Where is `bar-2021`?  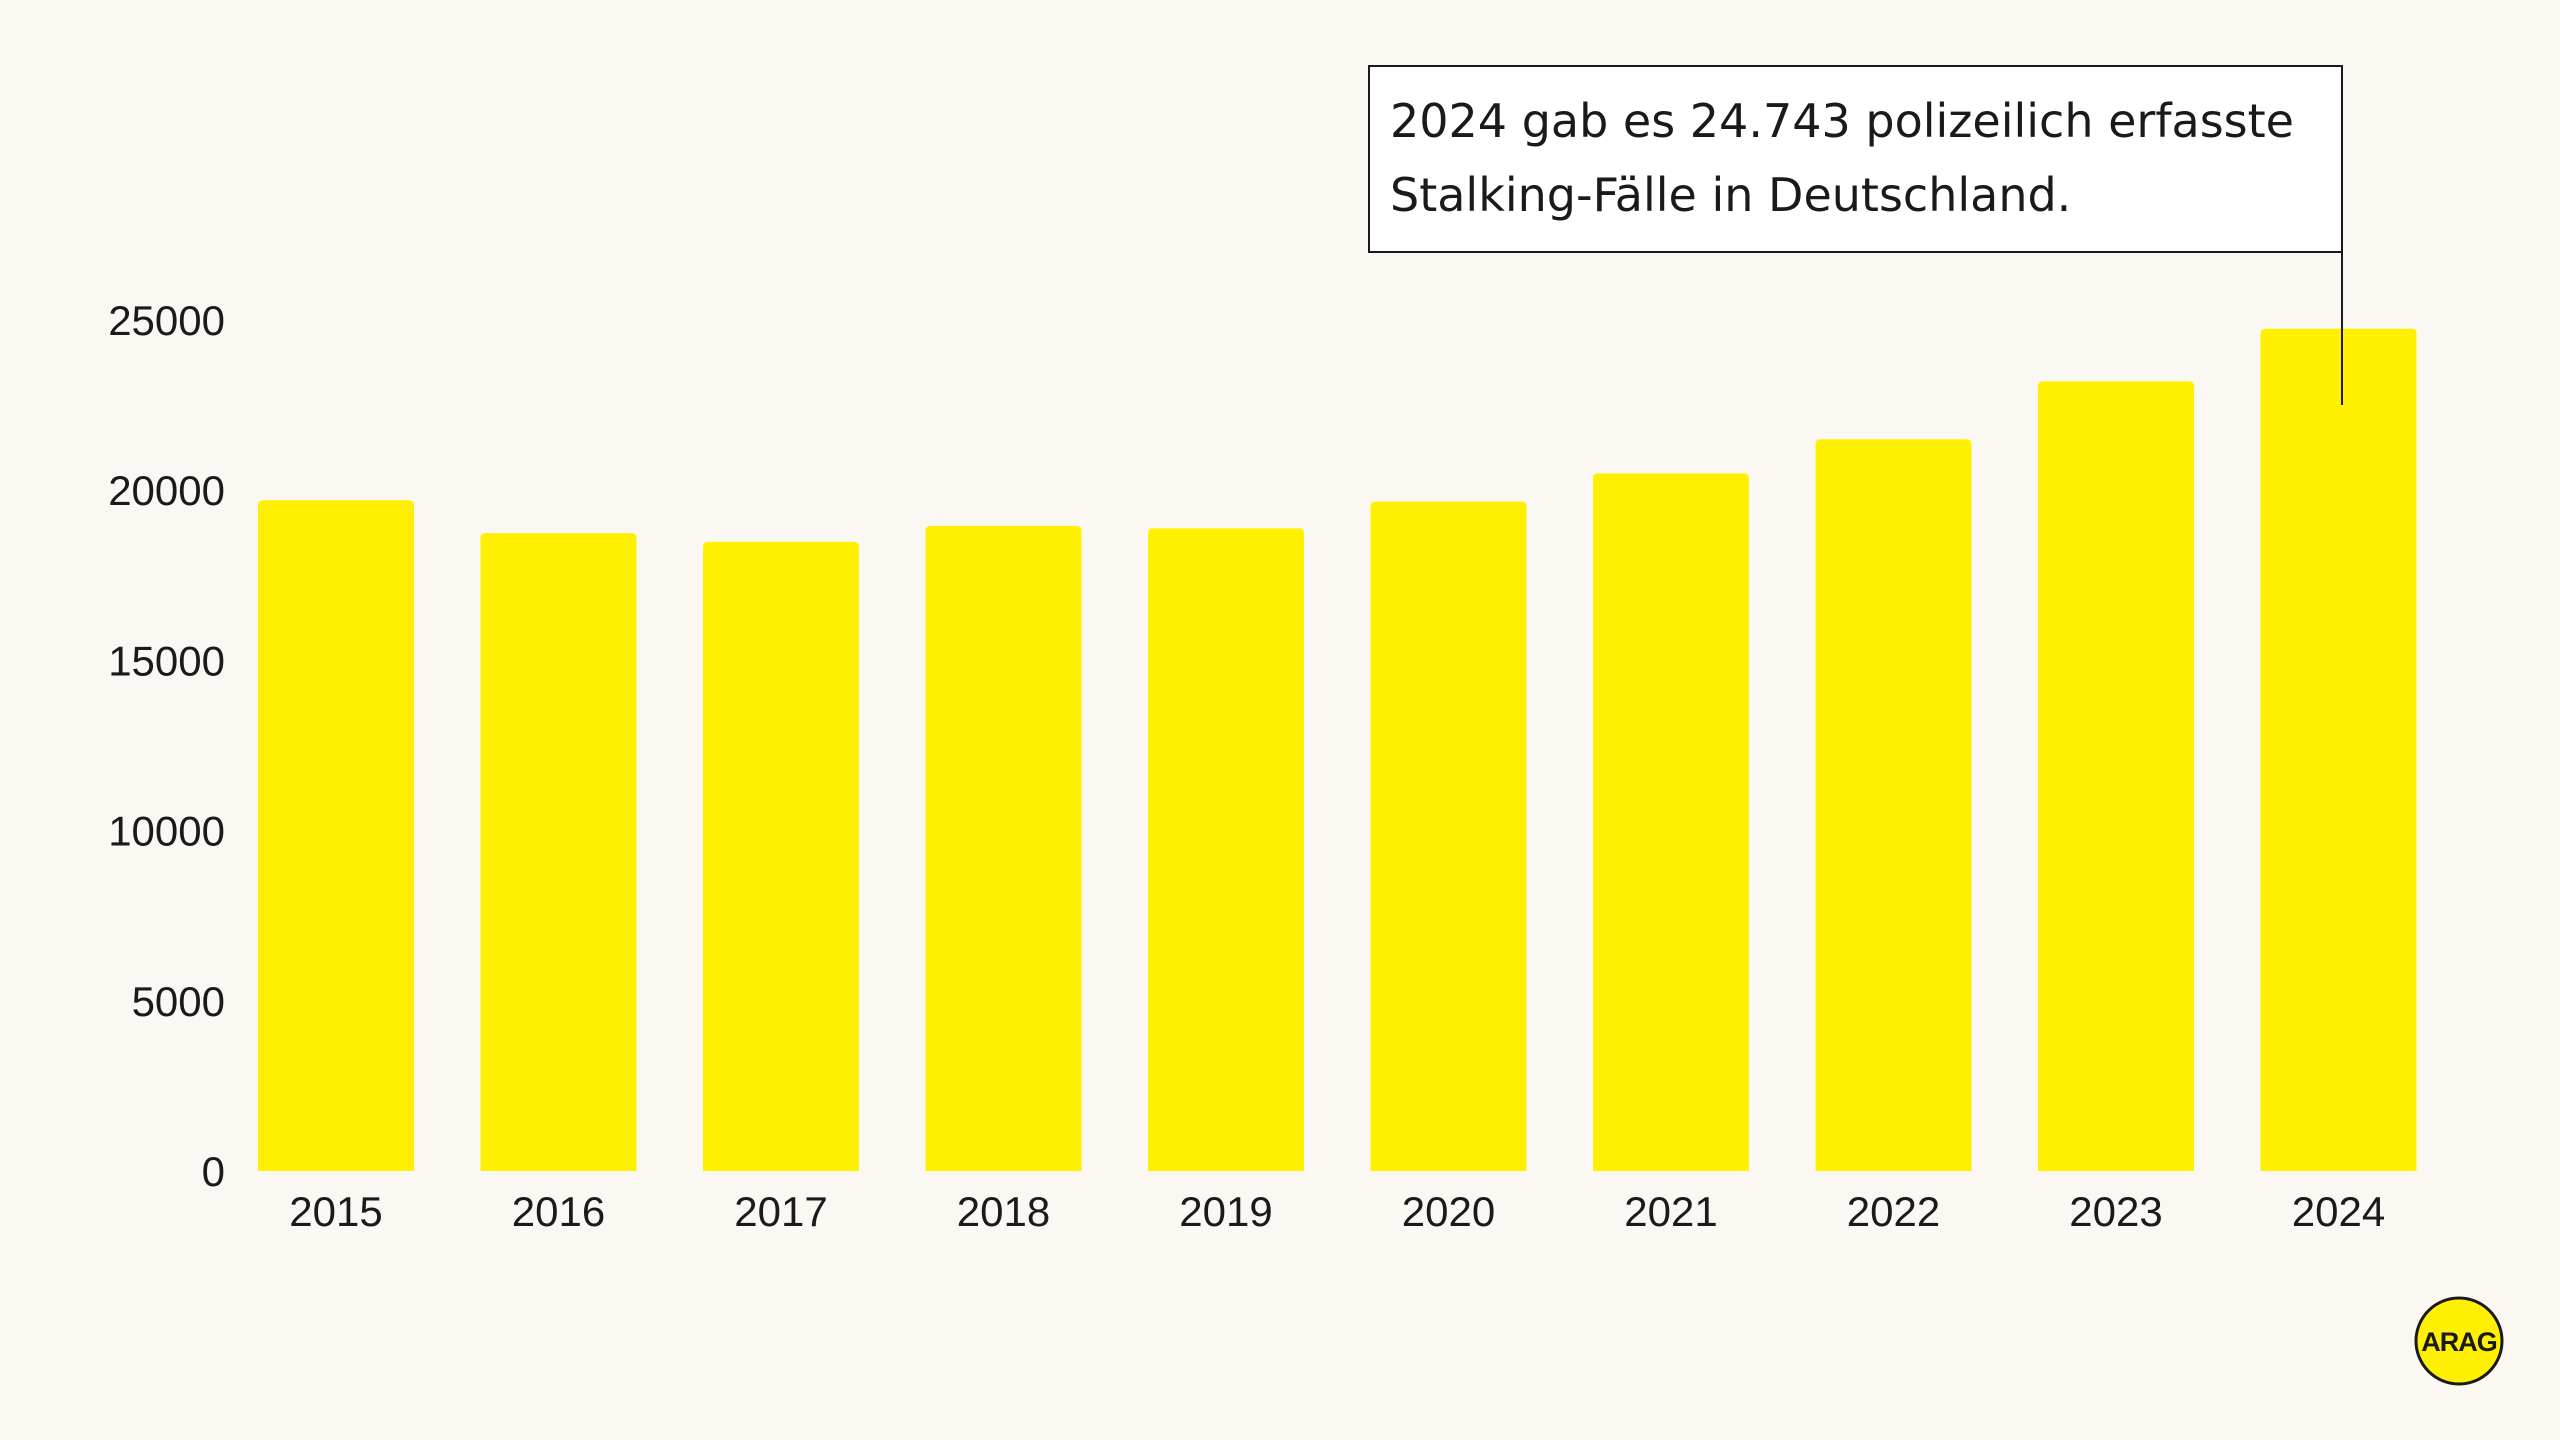
bar-2021 is located at coordinates (1671, 822).